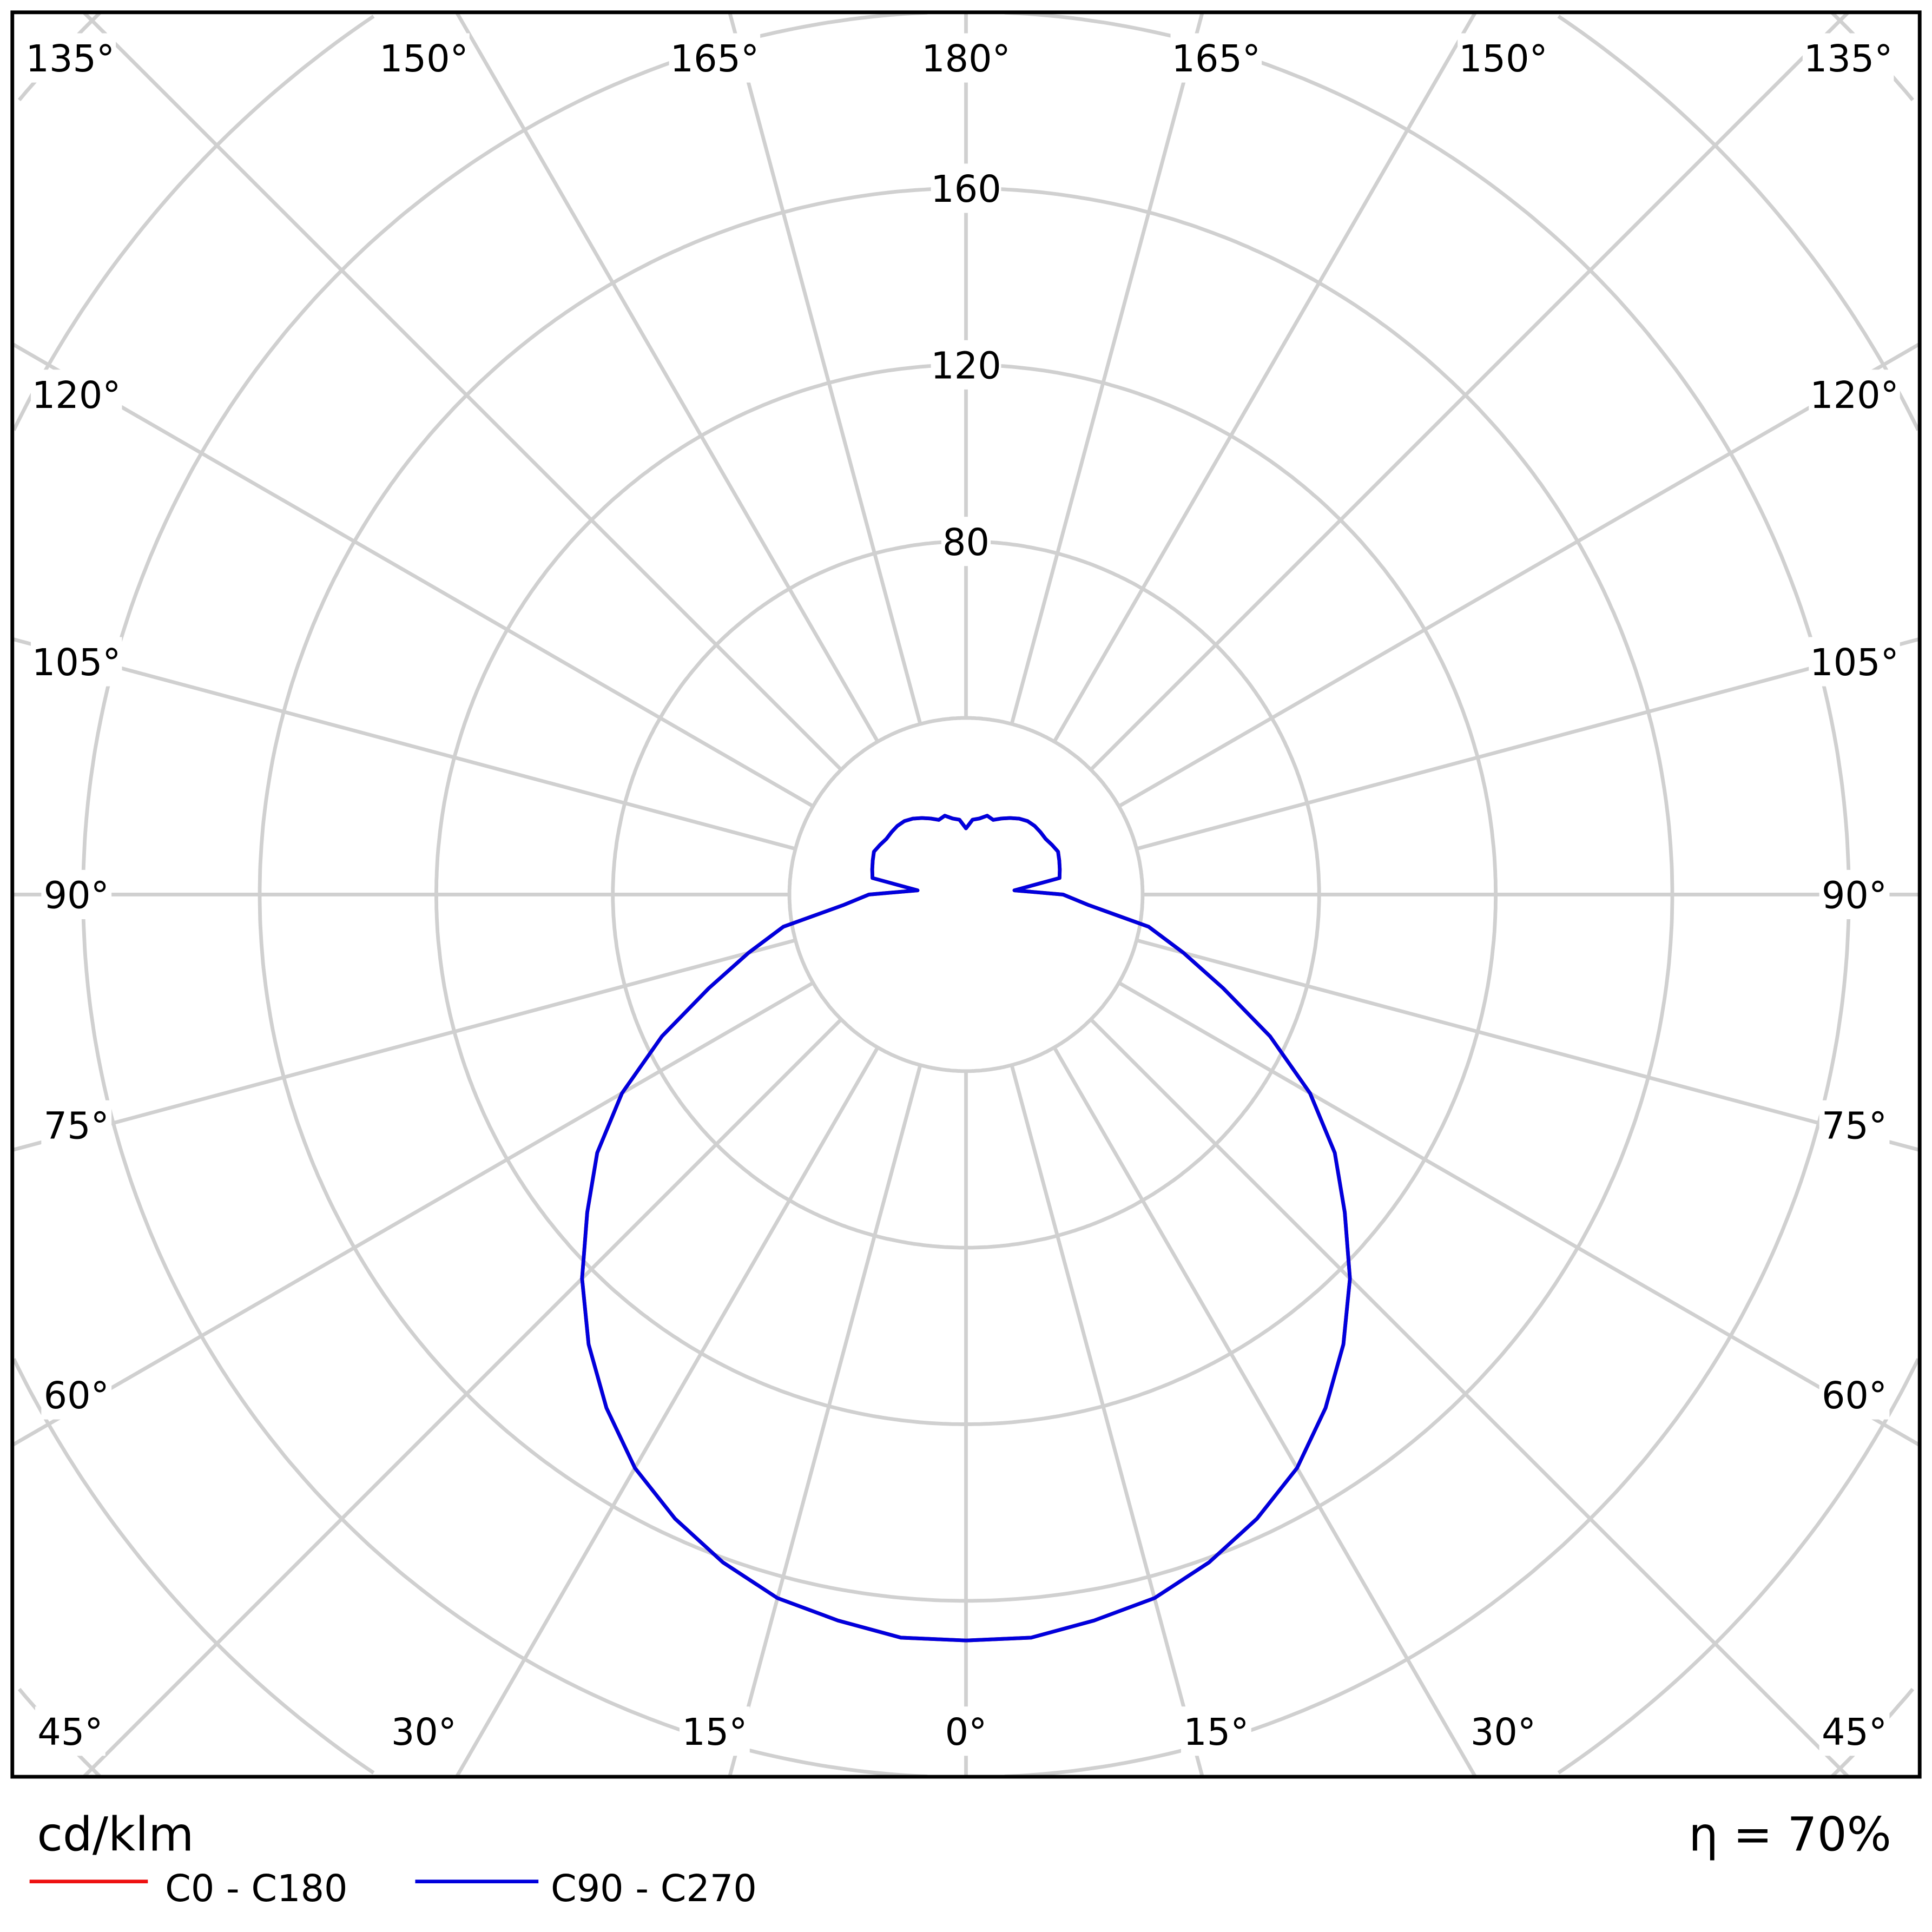 The width and height of the screenshot is (1932, 1932). Describe the element at coordinates (393, 1889) in the screenshot. I see `legend: C0 - C180 C90 - C270` at that location.